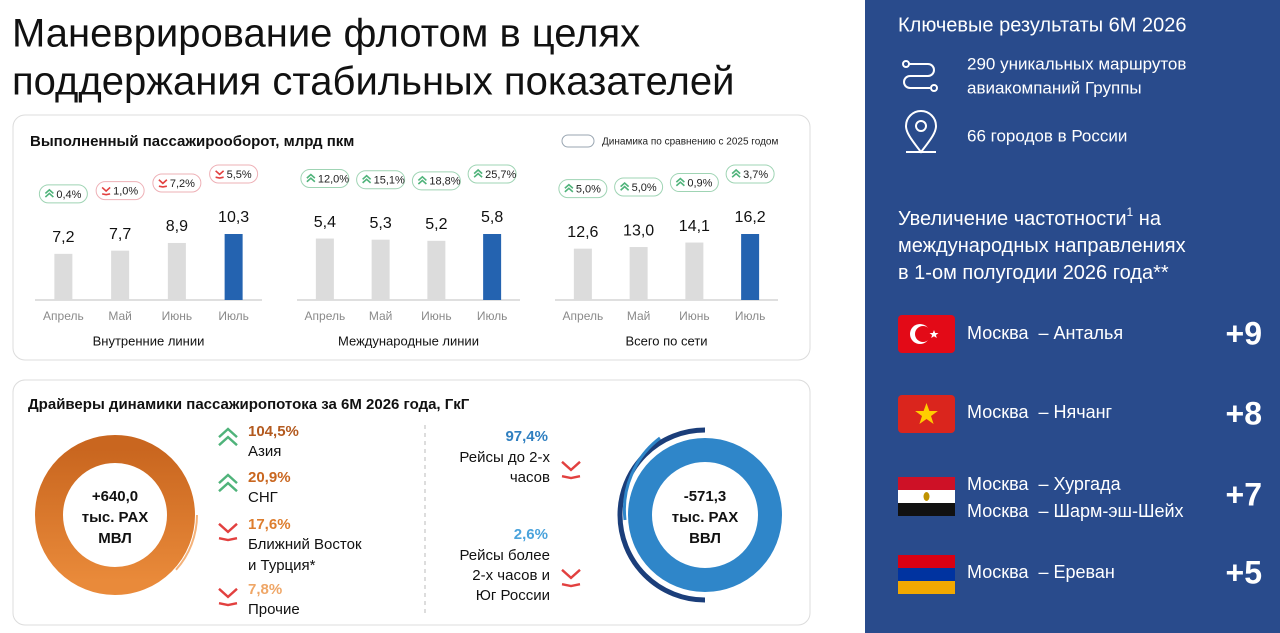 This screenshot has width=1280, height=633. I want to click on driver-label: Рейсы до 2-х, so click(504, 457).